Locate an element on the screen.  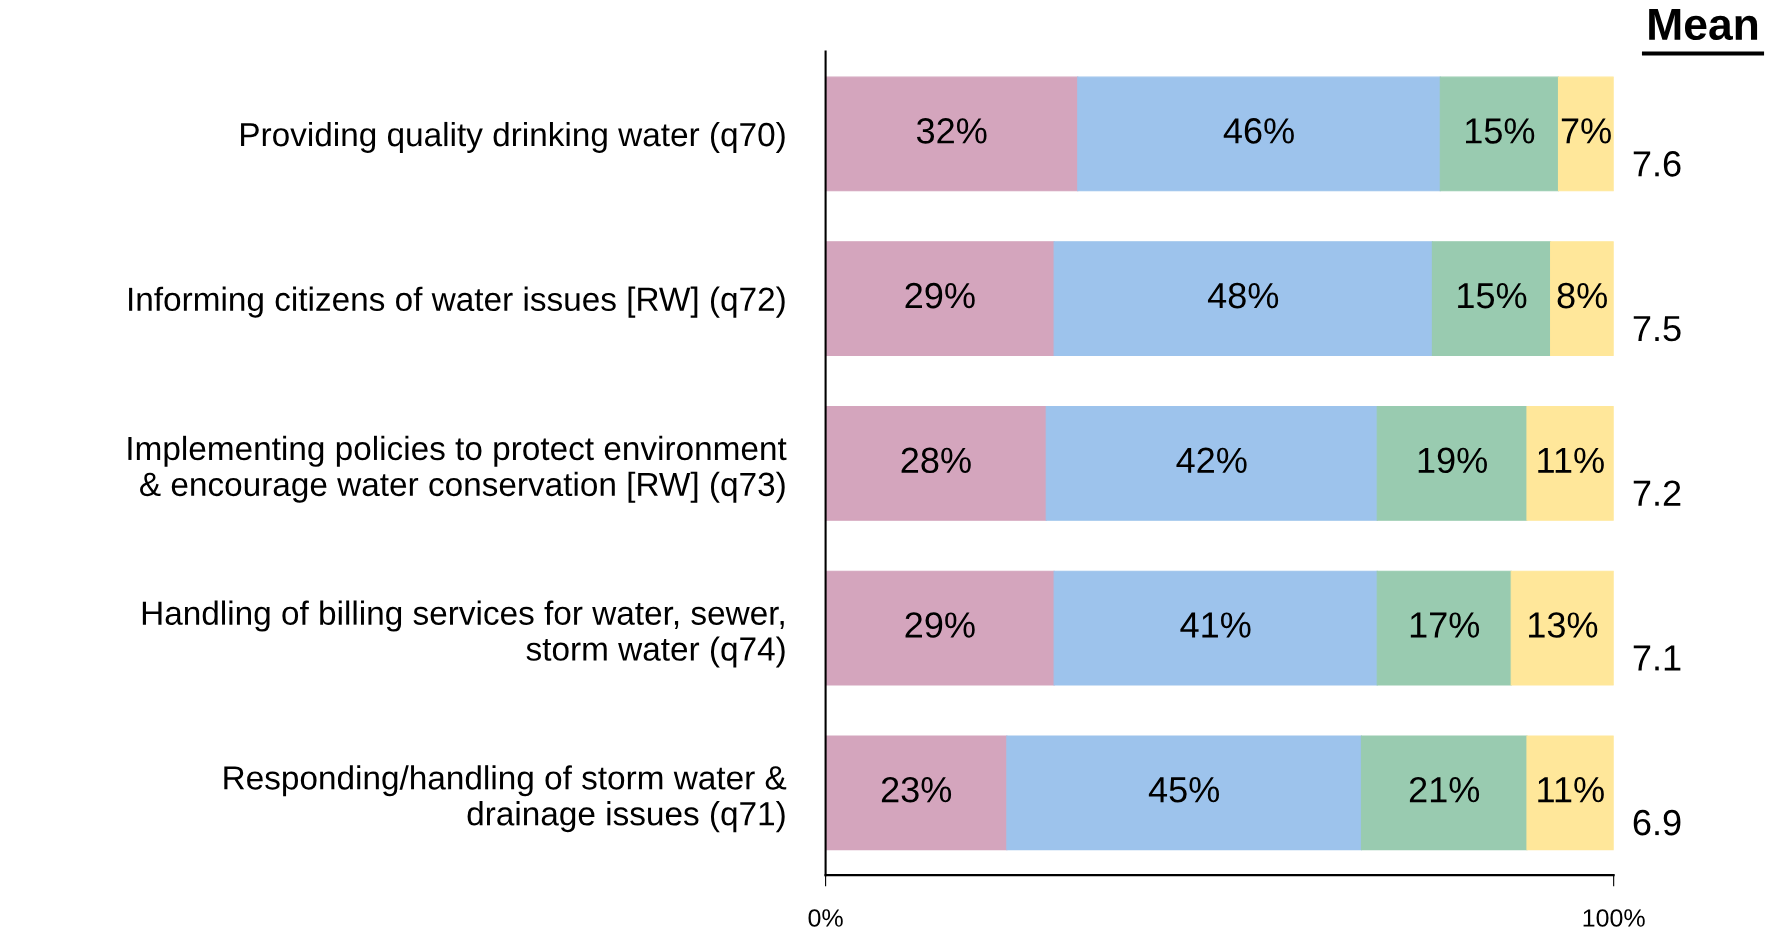
data-label: 7% is located at coordinates (1586, 131).